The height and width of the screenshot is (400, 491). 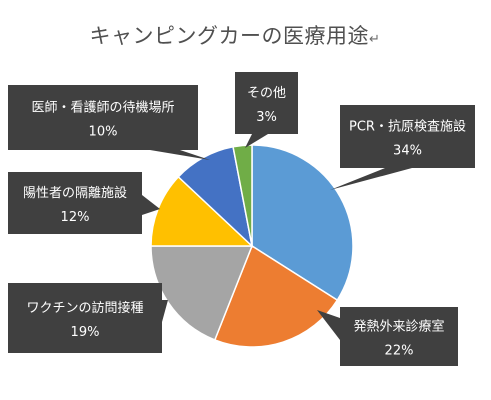 I want to click on slice-value-label: 12%, so click(x=75, y=217).